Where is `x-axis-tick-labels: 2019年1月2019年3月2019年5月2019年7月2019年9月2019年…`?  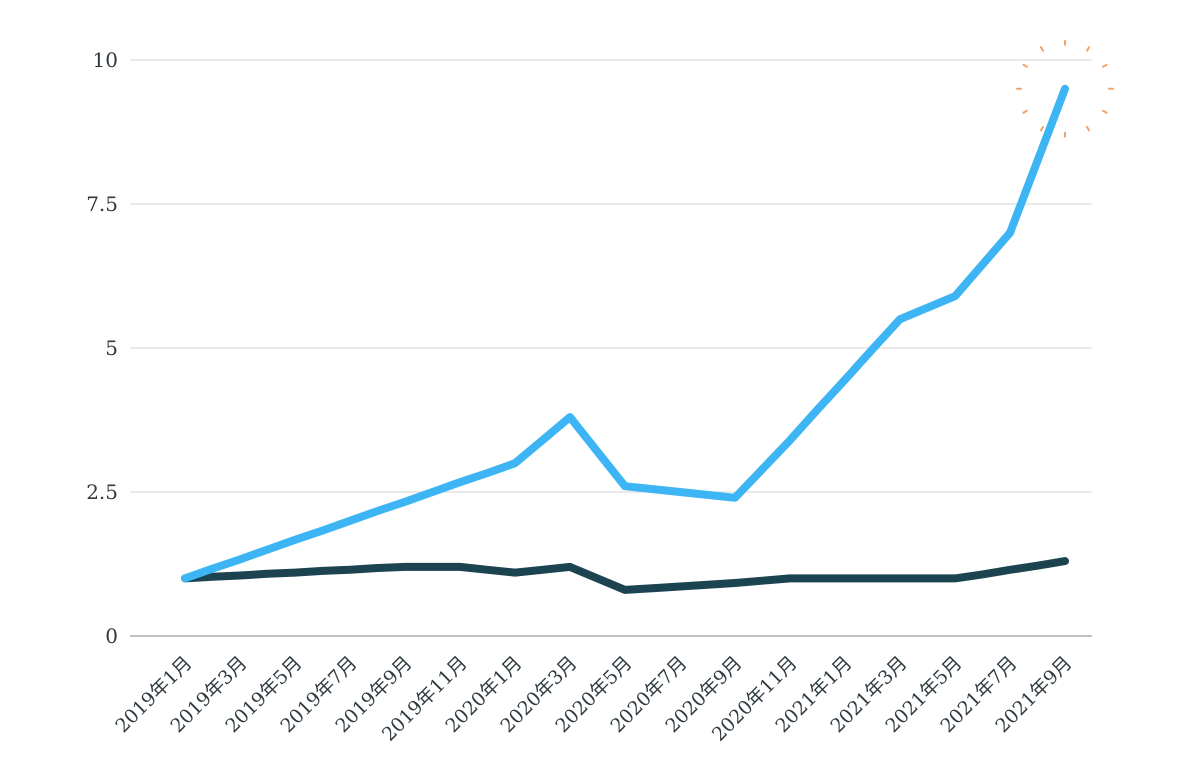
x-axis-tick-labels: 2019年1月2019年3月2019年5月2019年7月2019年9月2019年… is located at coordinates (593, 699).